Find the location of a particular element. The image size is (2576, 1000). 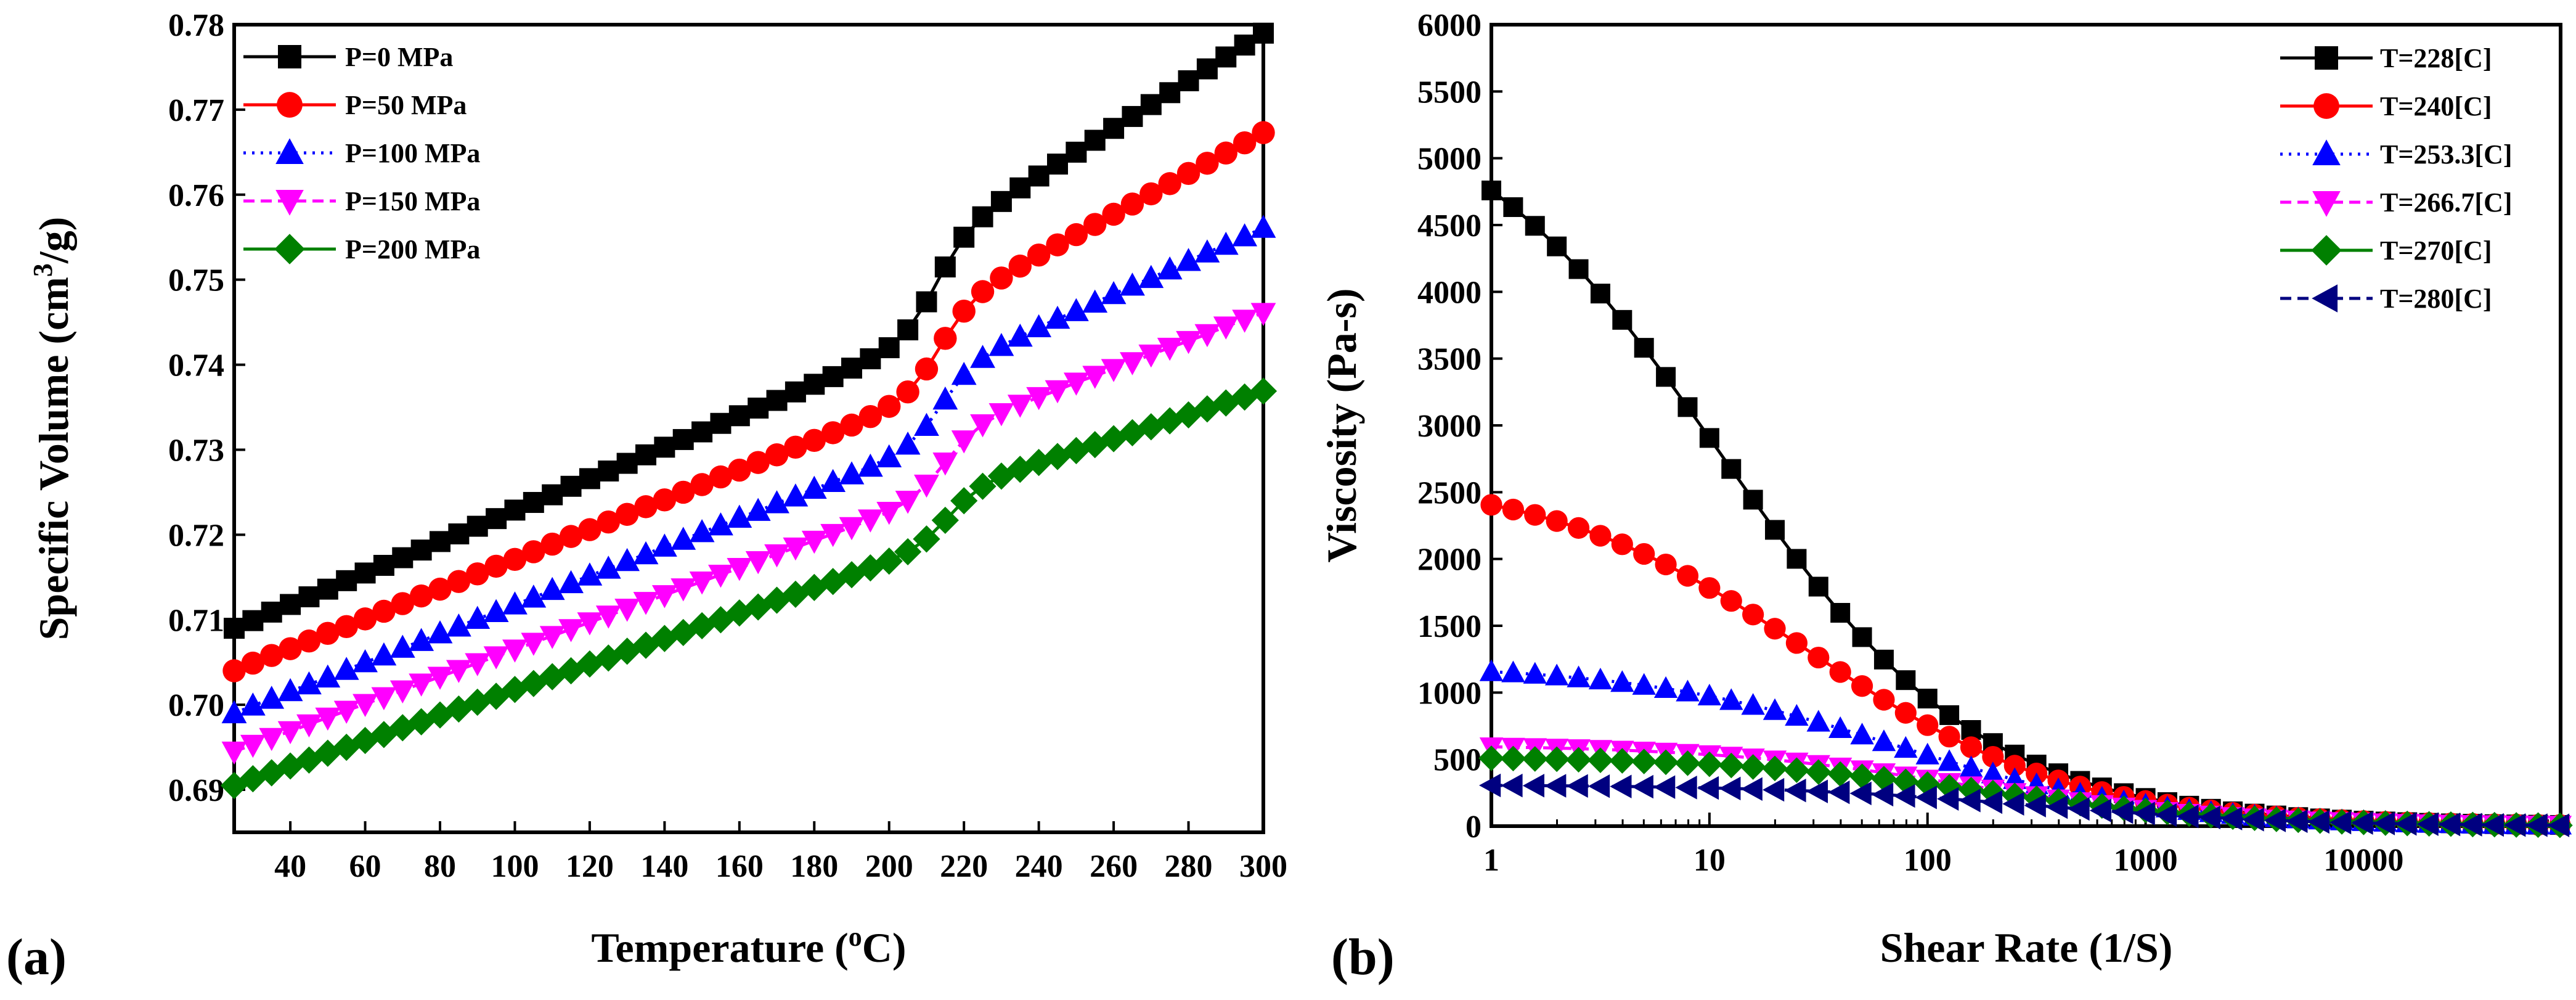

panel-a-y-tick-label: 0.69 is located at coordinates (196, 791).